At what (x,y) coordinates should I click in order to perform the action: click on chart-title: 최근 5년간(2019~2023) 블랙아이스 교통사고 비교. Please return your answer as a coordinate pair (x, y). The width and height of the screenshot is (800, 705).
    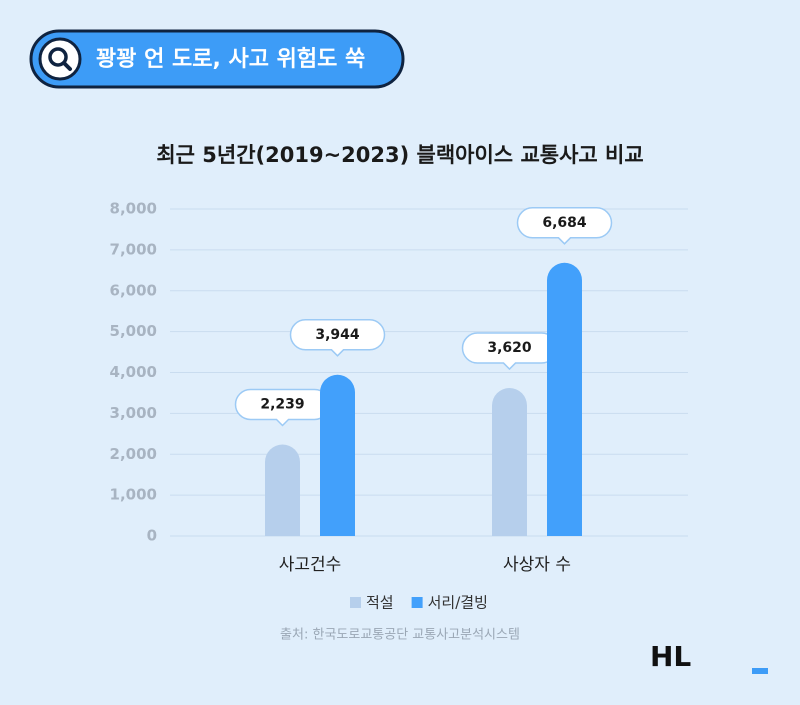
    Looking at the image, I should click on (399, 155).